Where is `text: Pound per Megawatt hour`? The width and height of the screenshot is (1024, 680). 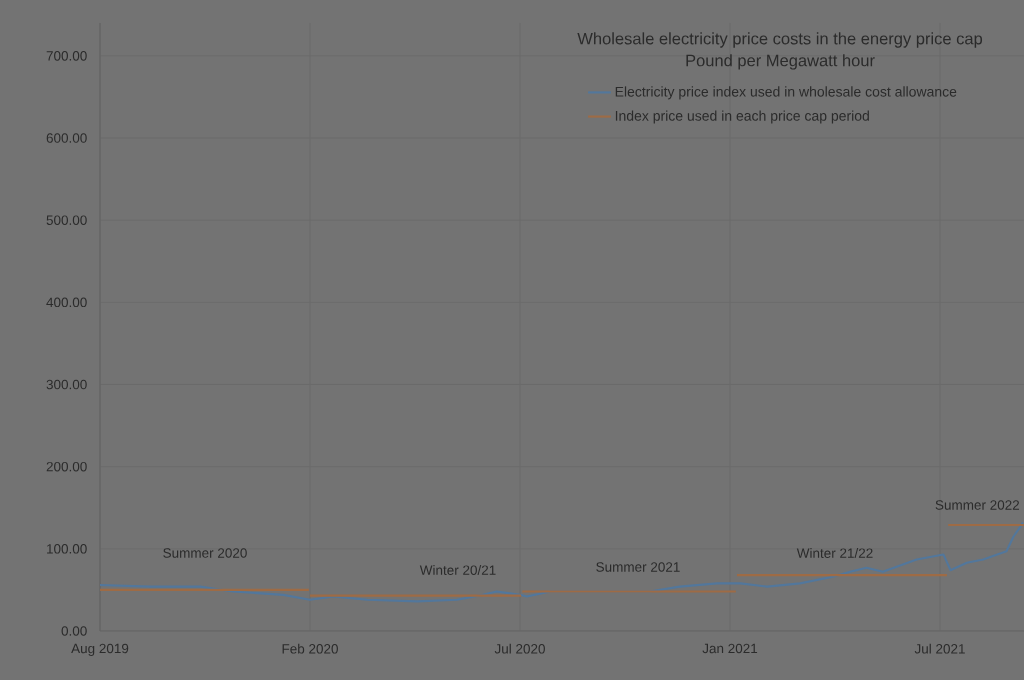 text: Pound per Megawatt hour is located at coordinates (780, 62).